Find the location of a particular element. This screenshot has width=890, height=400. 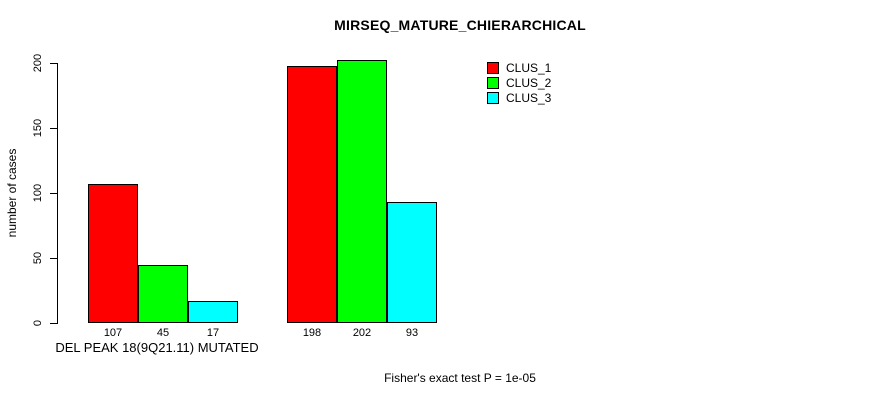

legend-item: CLUS_3 is located at coordinates (519, 97).